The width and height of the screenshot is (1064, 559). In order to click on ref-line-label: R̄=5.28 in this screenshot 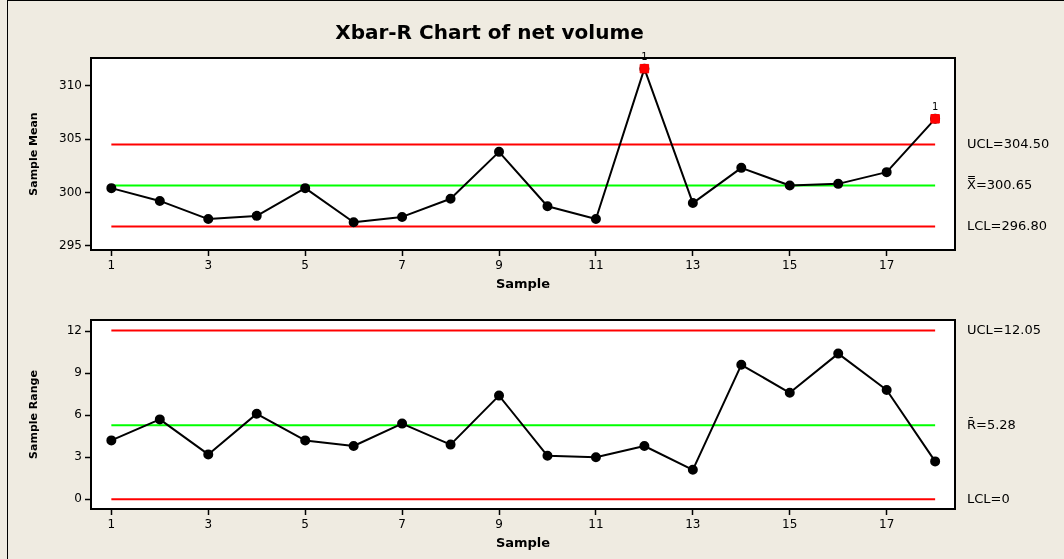, I will do `click(991, 424)`.